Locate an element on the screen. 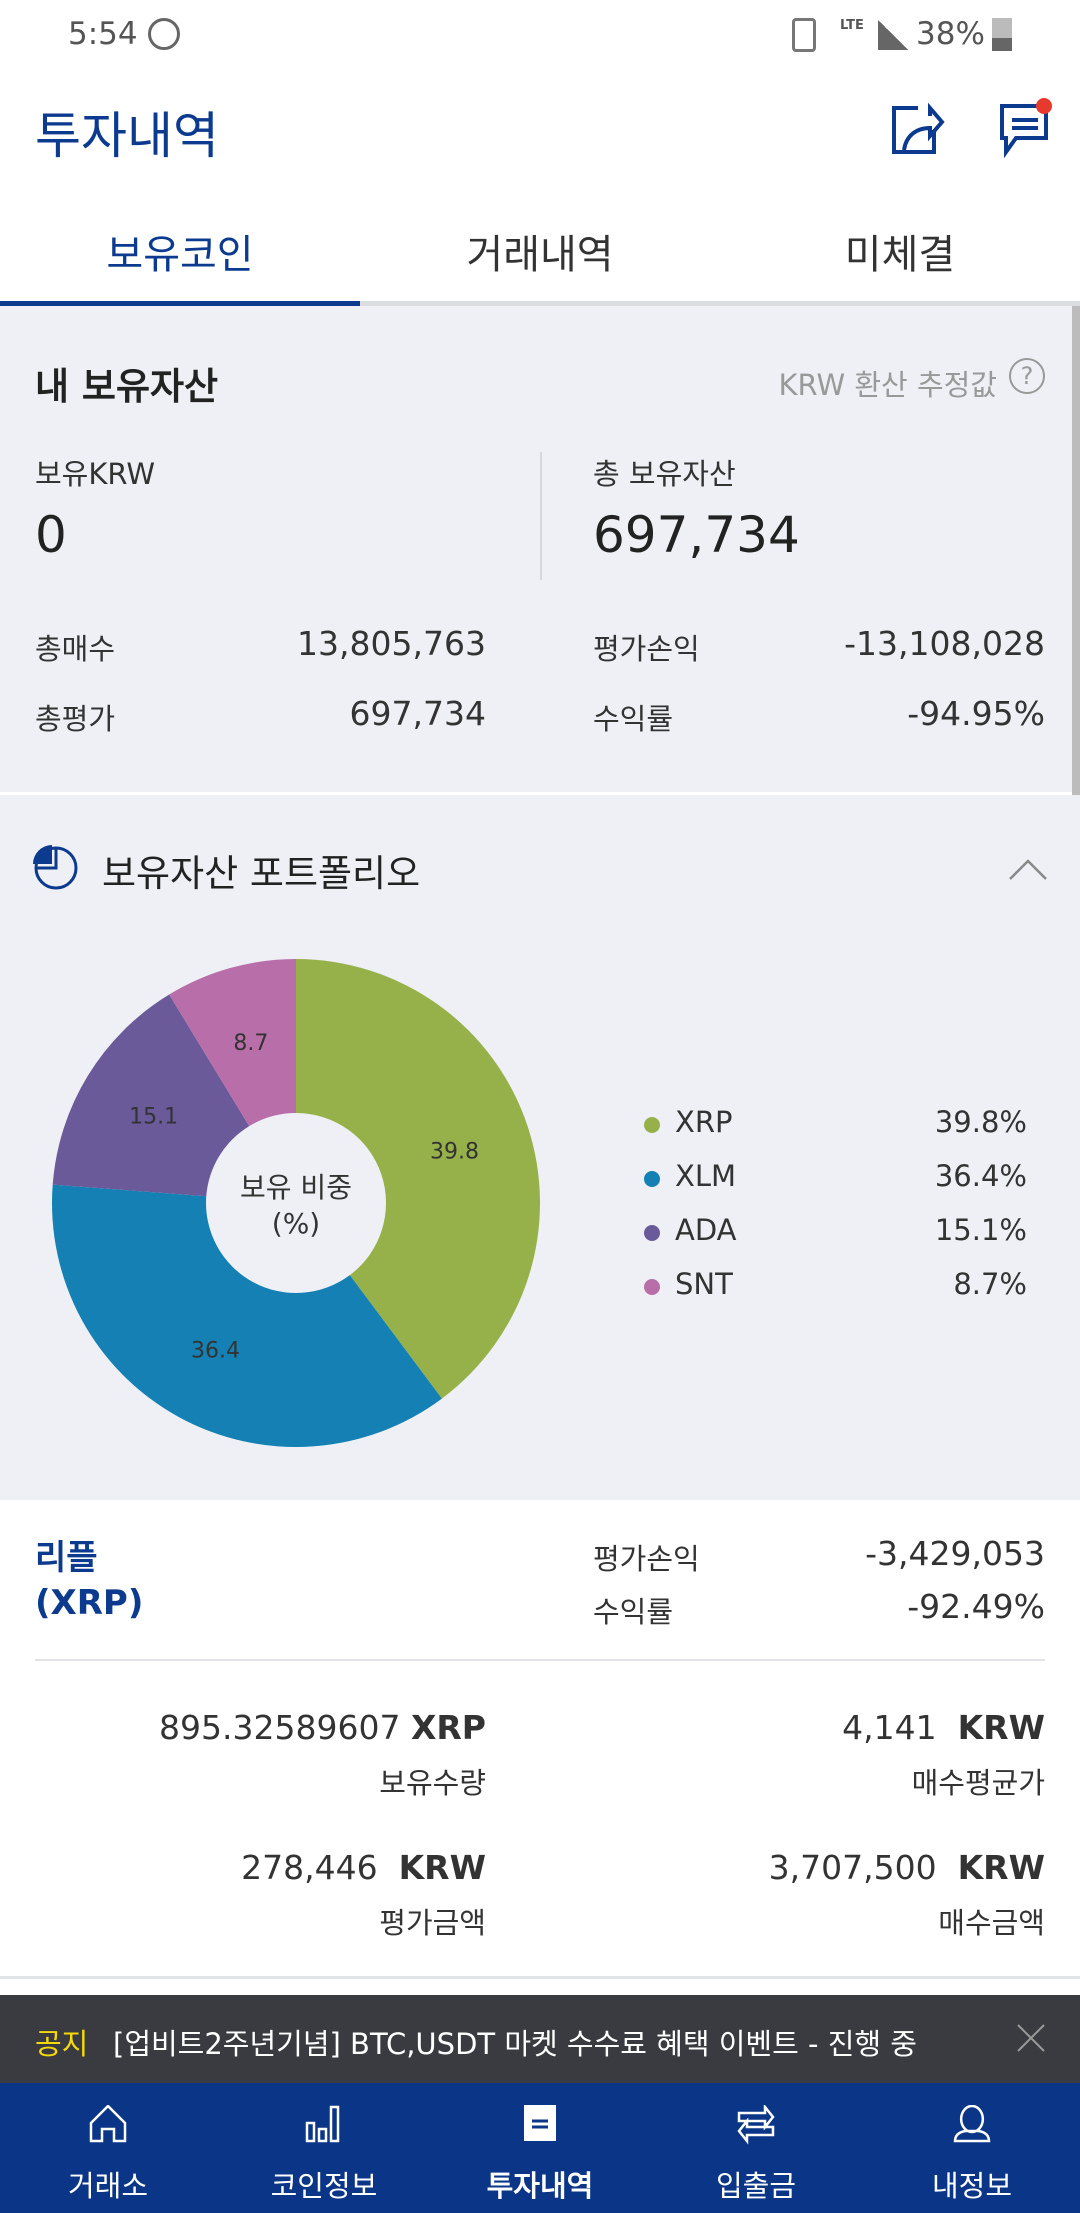 Image resolution: width=1080 pixels, height=2213 pixels. status-bar: 5:54 LTE 38% is located at coordinates (540, 50).